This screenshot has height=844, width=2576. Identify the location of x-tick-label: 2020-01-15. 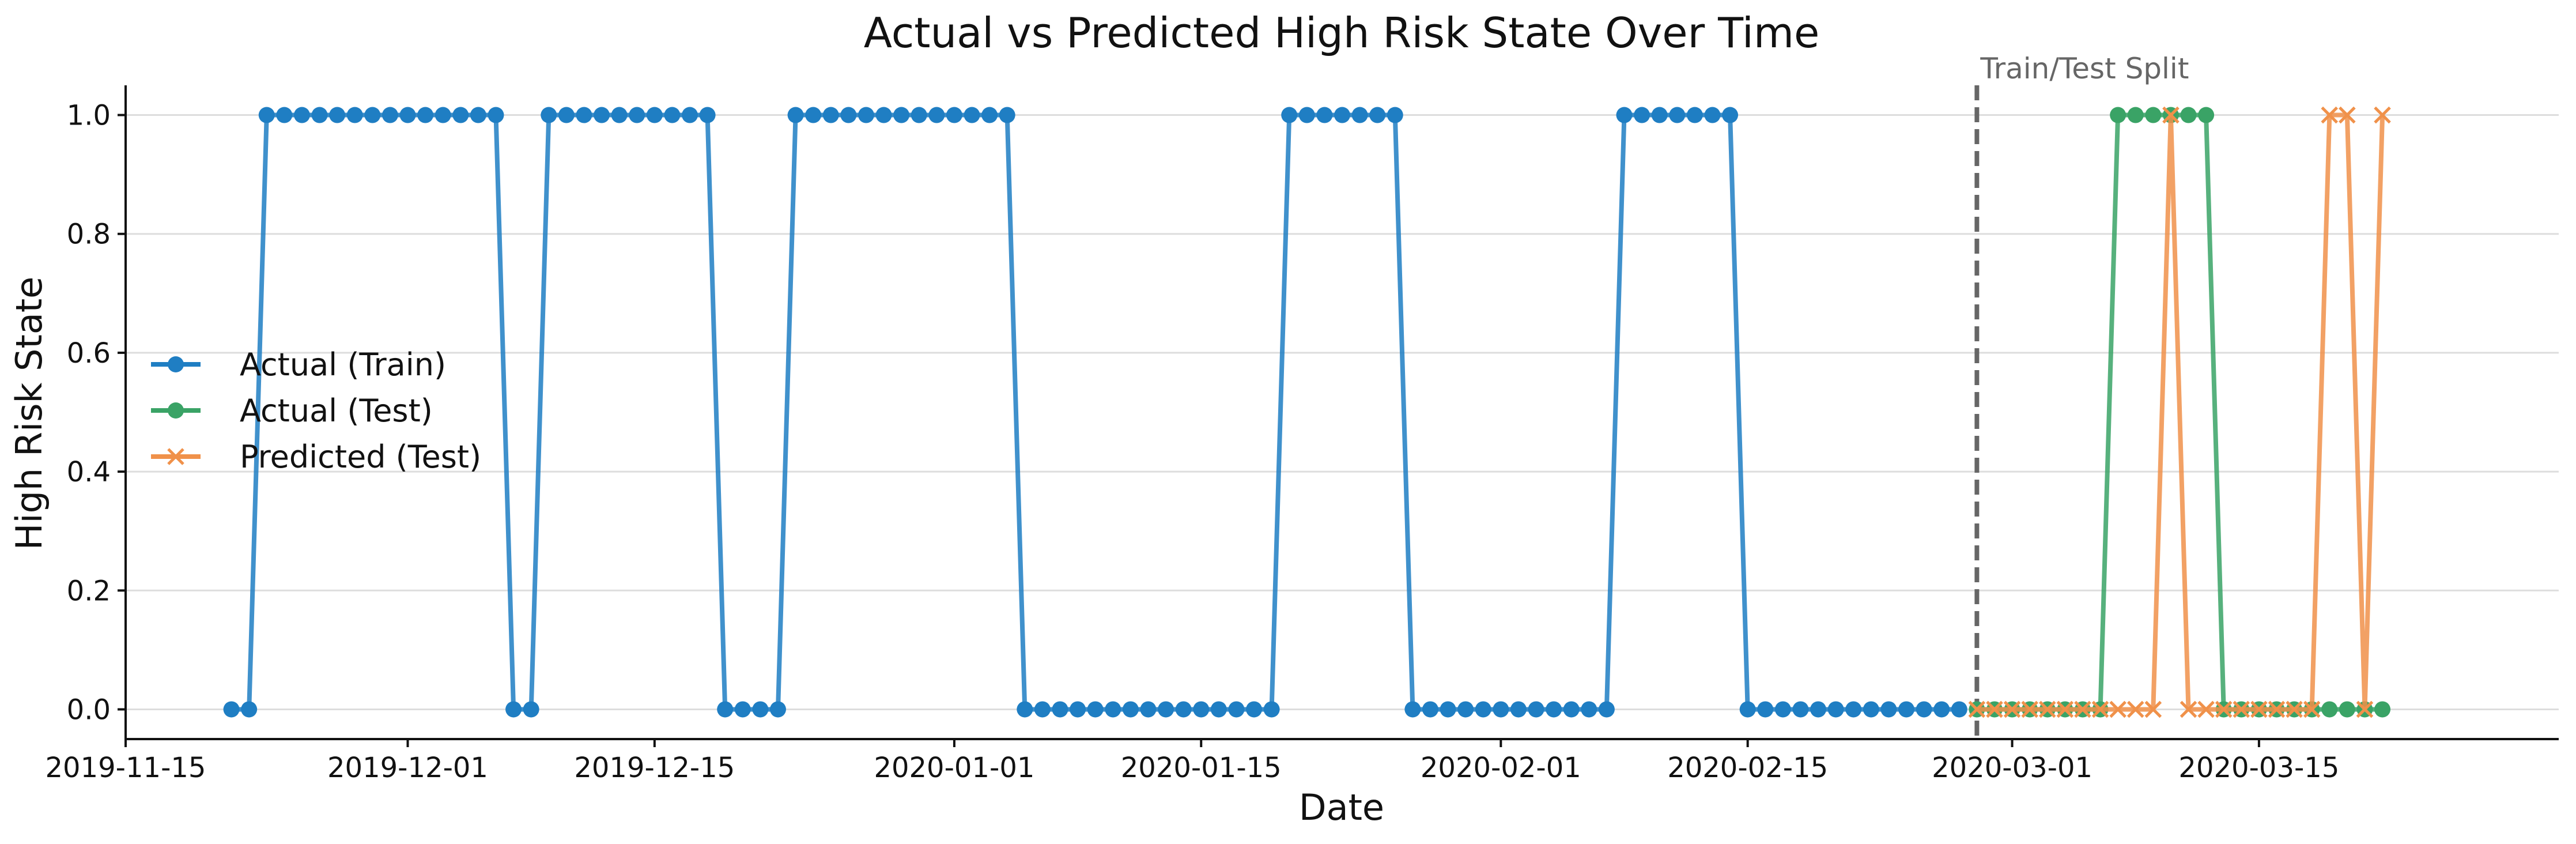
(1201, 768).